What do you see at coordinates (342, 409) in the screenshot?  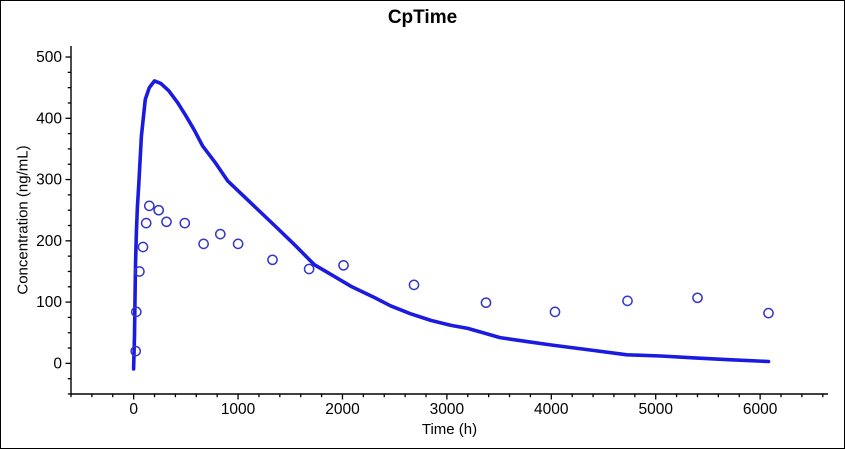 I see `x-tick-label: 2000` at bounding box center [342, 409].